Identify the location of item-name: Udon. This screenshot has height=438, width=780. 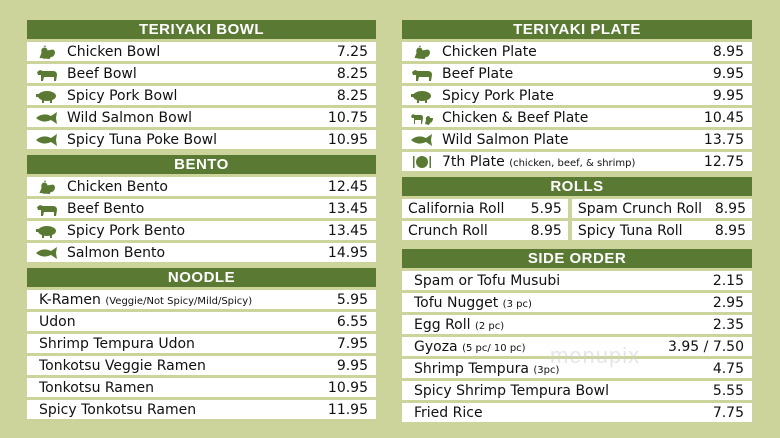
(57, 321).